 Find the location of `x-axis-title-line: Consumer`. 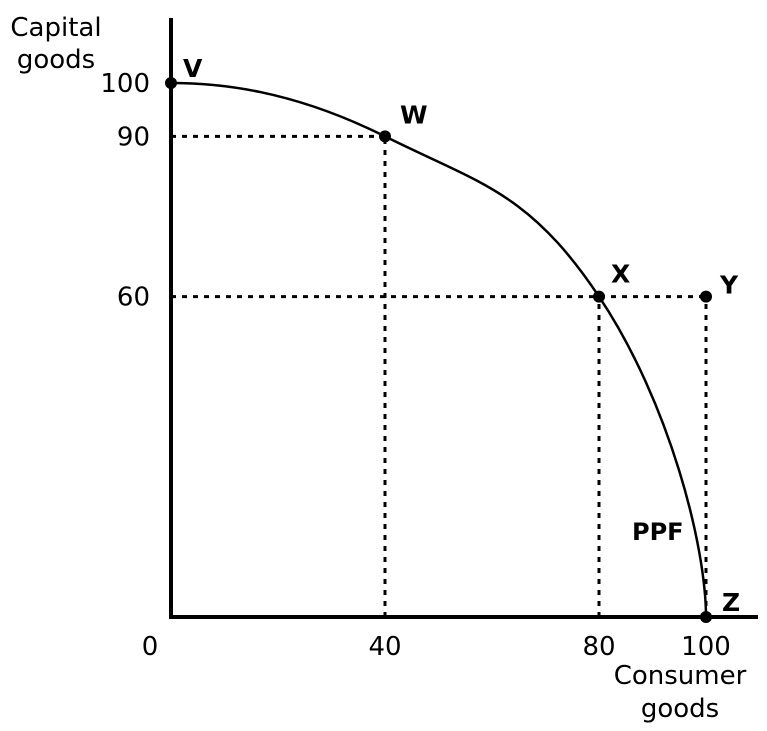

x-axis-title-line: Consumer is located at coordinates (680, 676).